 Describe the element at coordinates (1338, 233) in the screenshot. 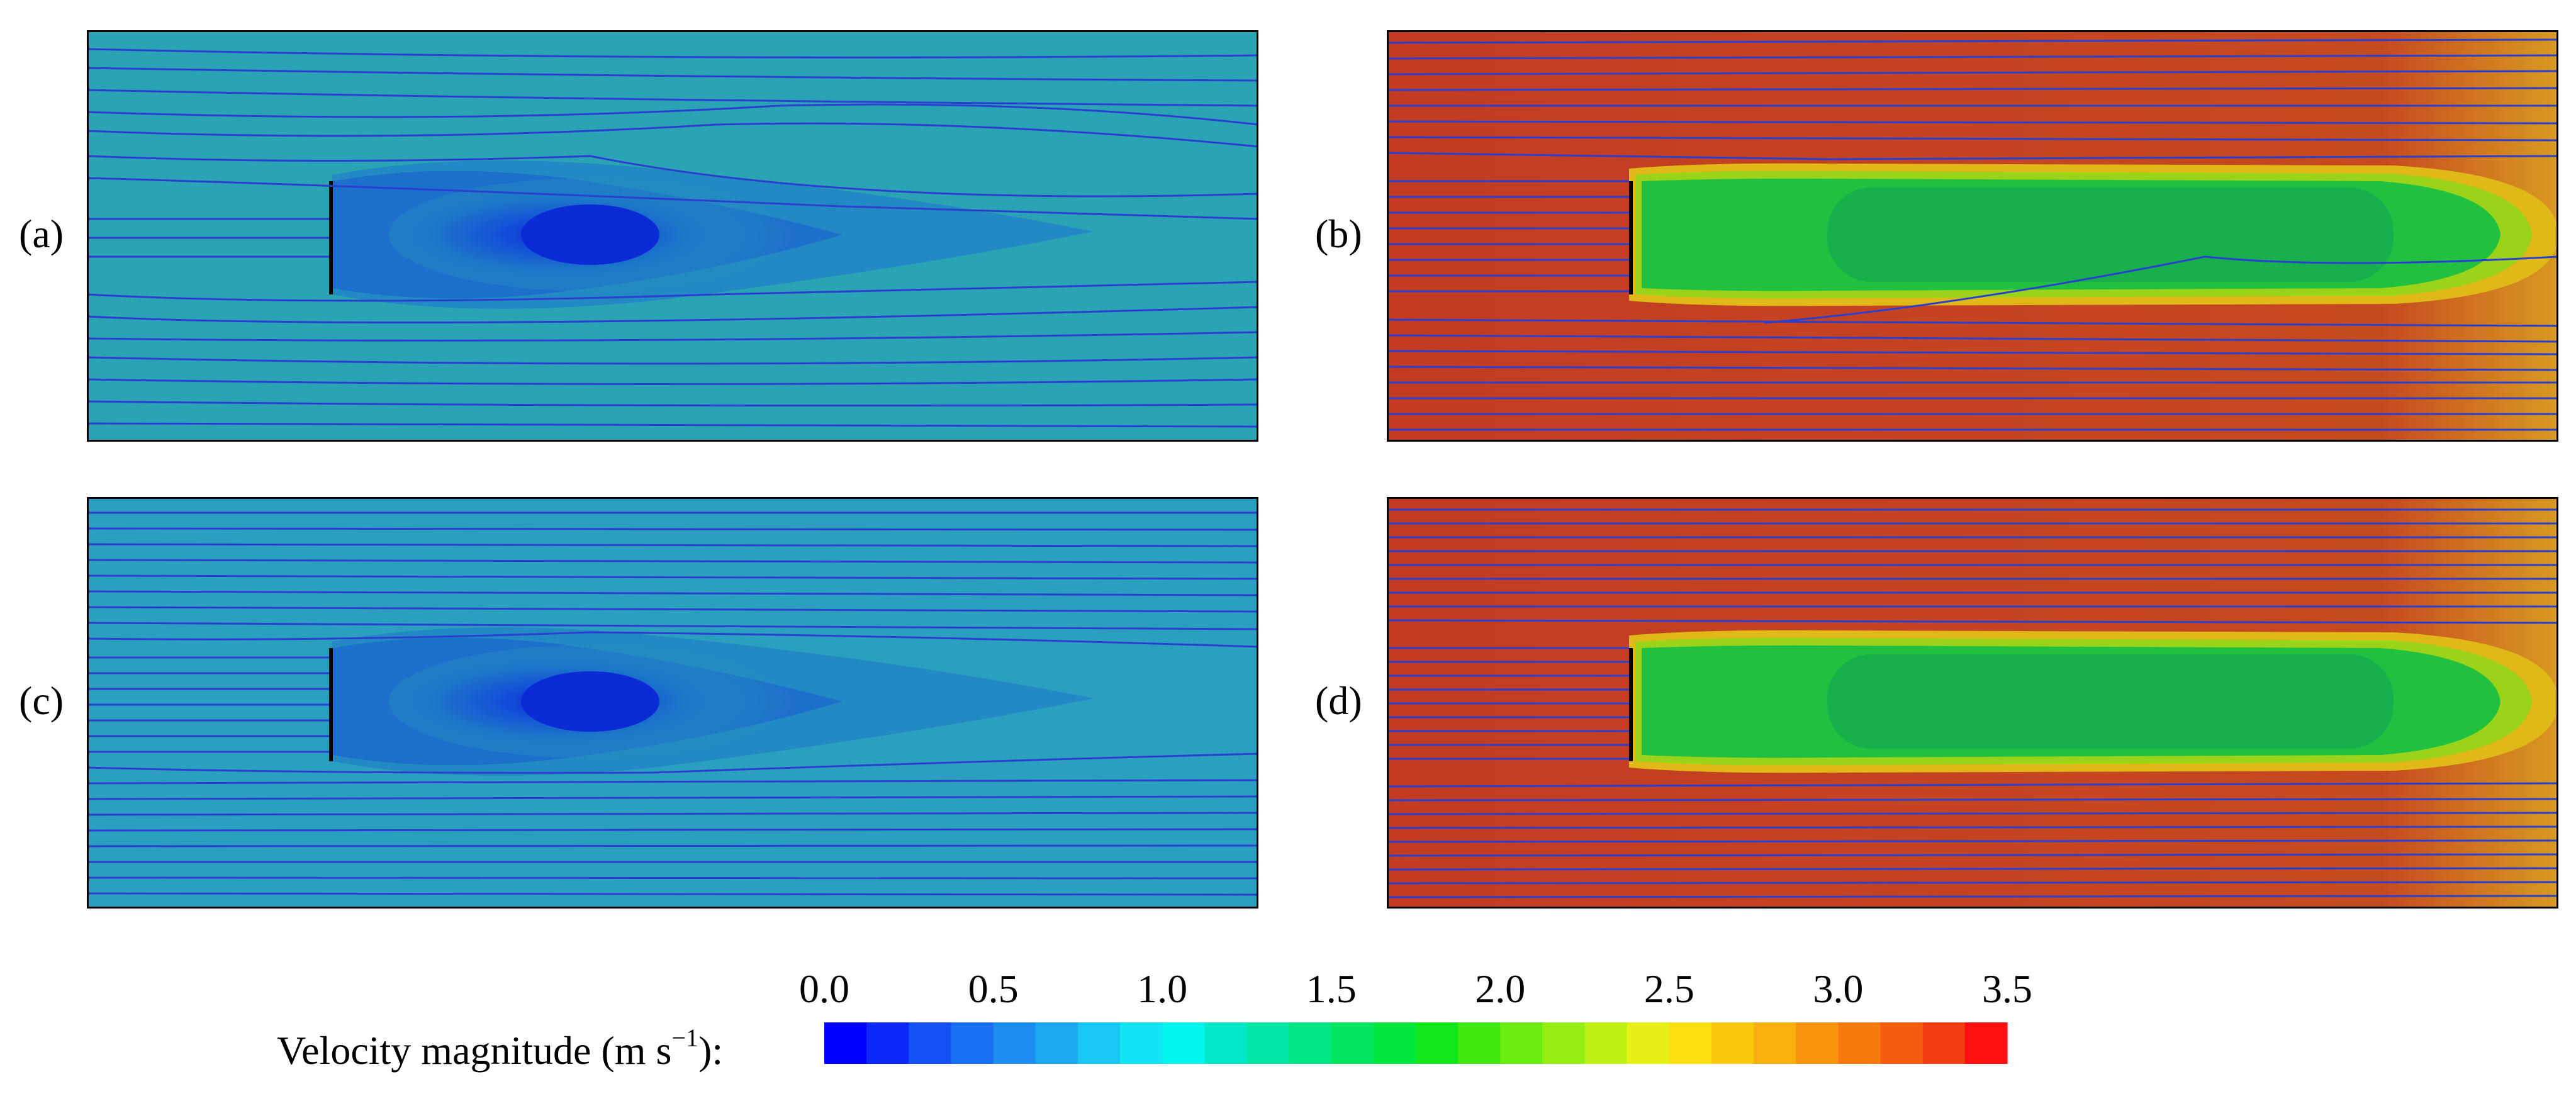

I see `panel-label-b: (b)` at that location.